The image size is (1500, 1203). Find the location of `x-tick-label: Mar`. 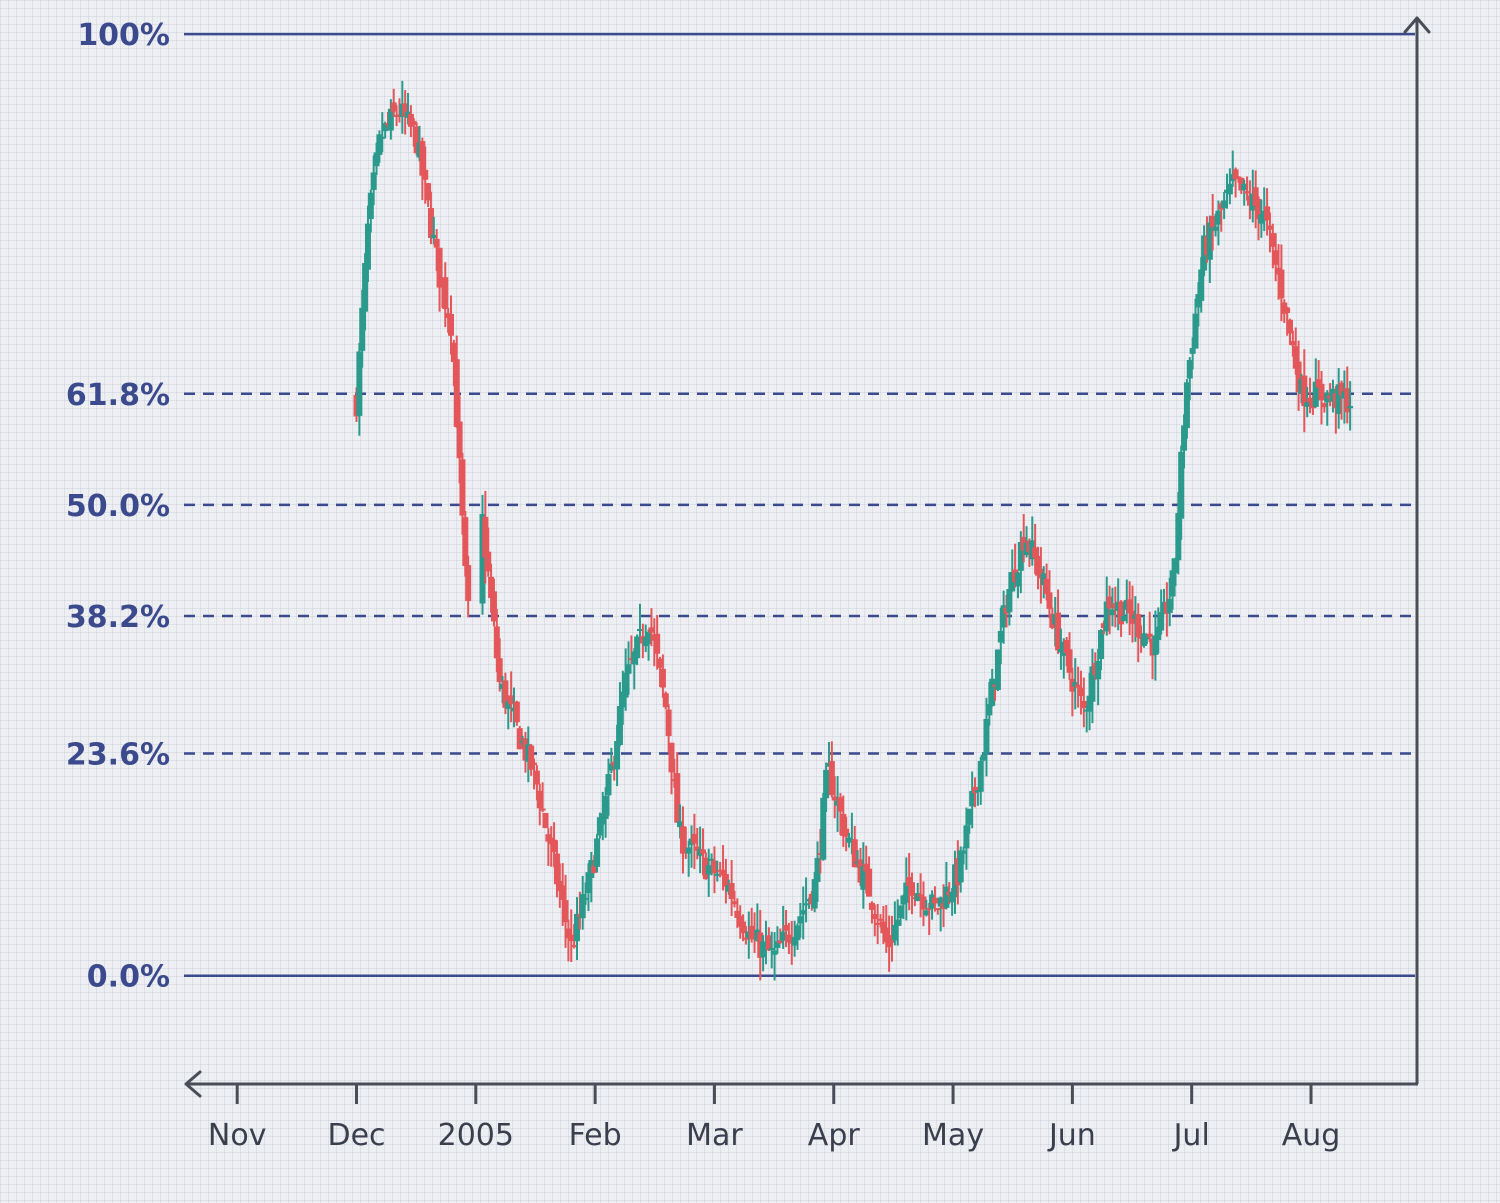

x-tick-label: Mar is located at coordinates (714, 1135).